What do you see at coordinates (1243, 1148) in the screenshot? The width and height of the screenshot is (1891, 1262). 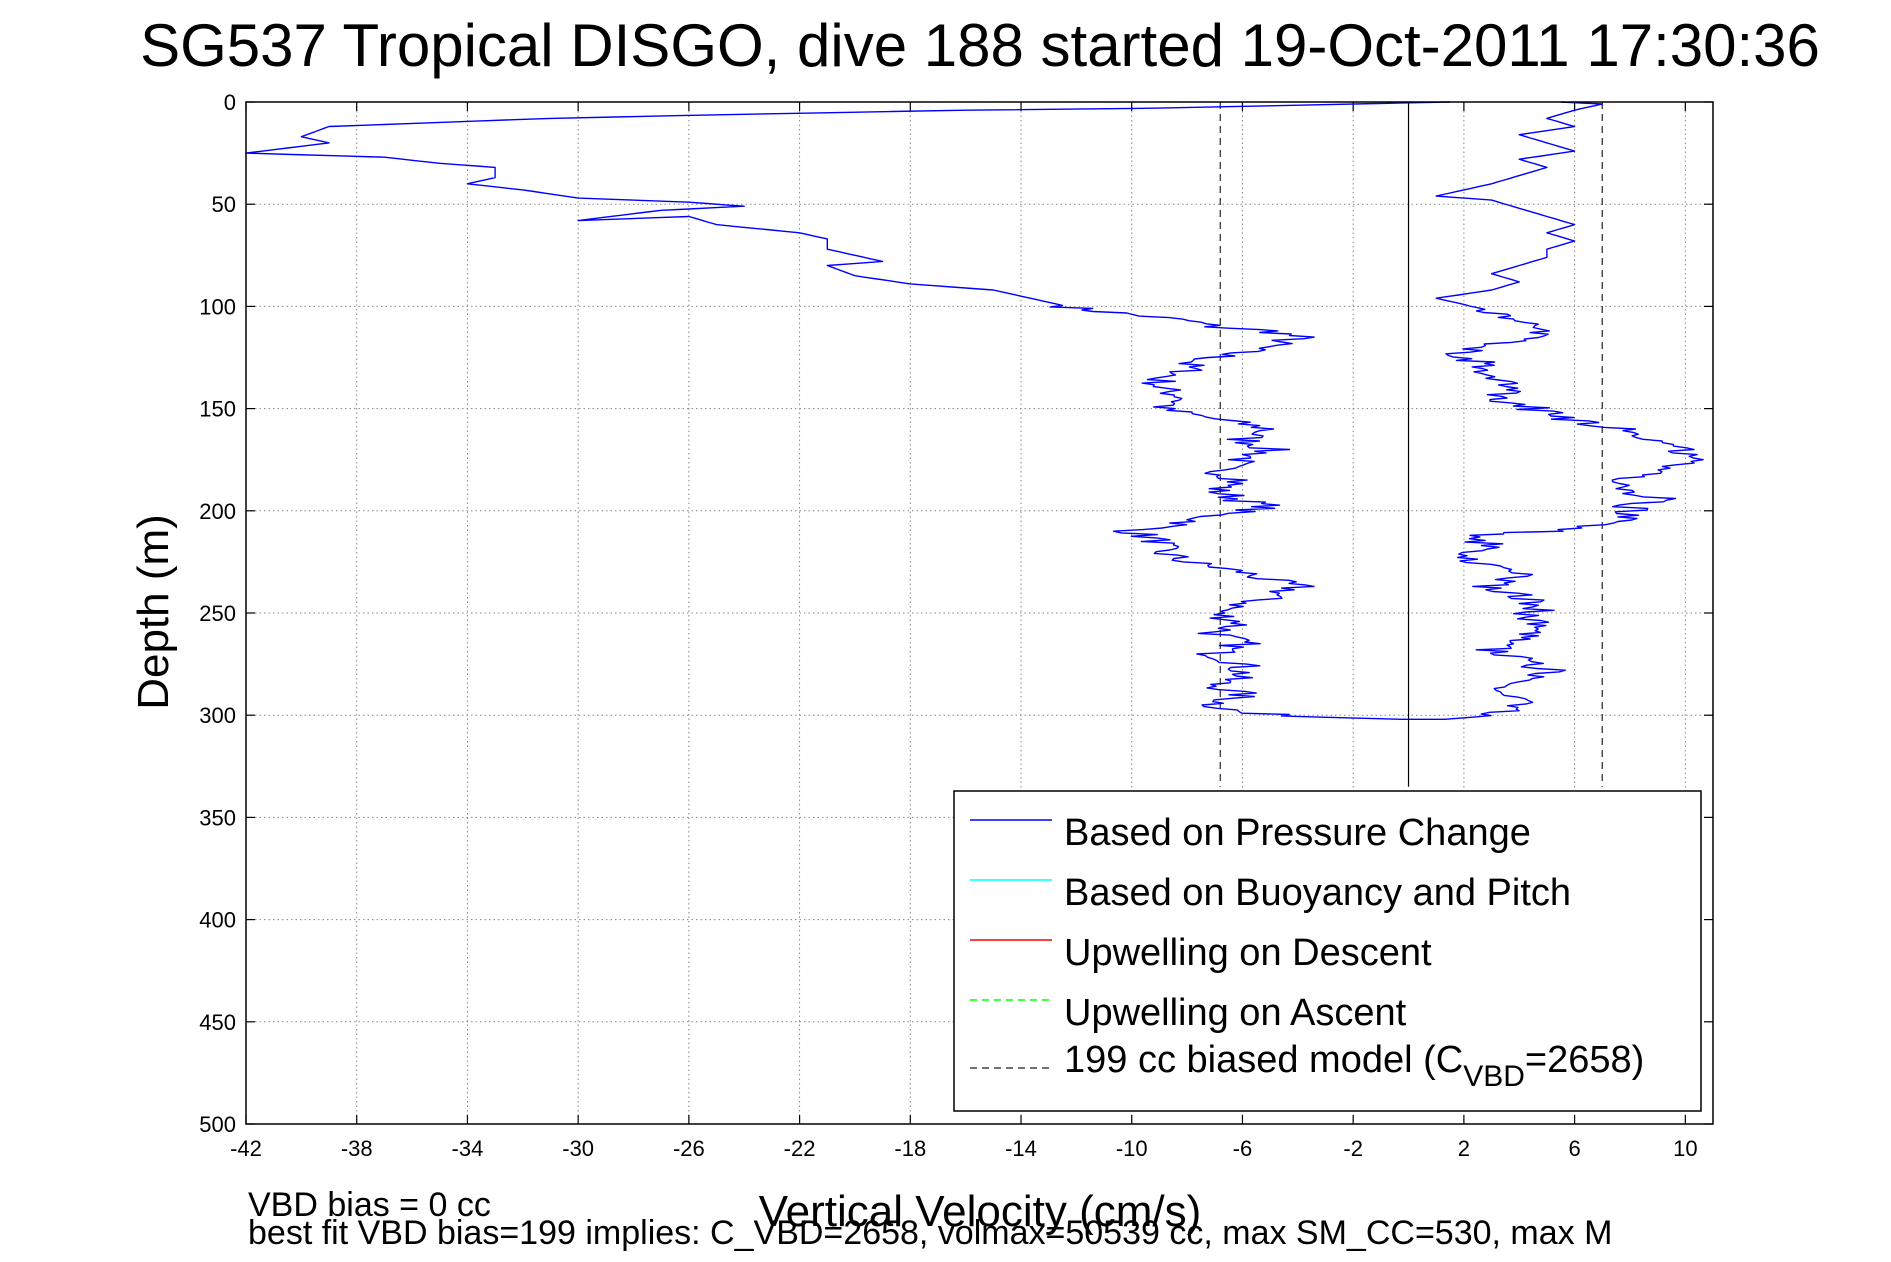 I see `x-tick-label: -6` at bounding box center [1243, 1148].